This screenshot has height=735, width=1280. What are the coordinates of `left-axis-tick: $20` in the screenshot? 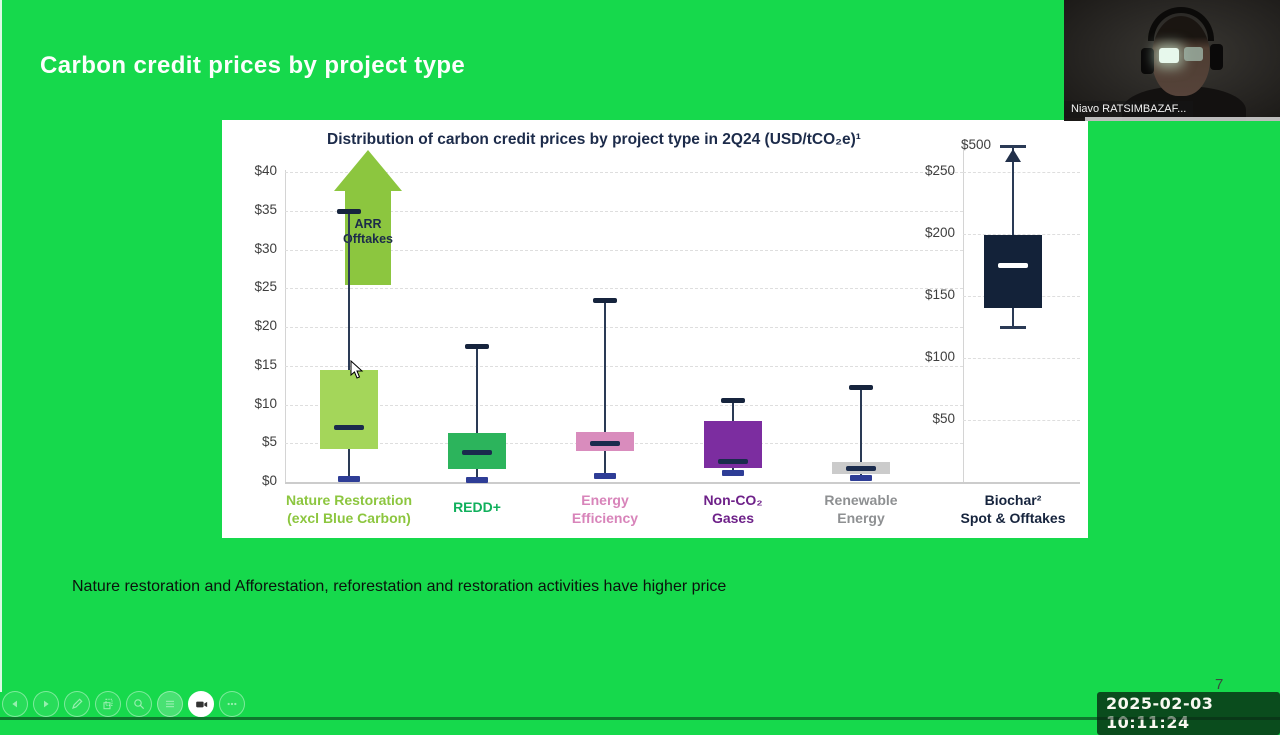 It's located at (265, 325).